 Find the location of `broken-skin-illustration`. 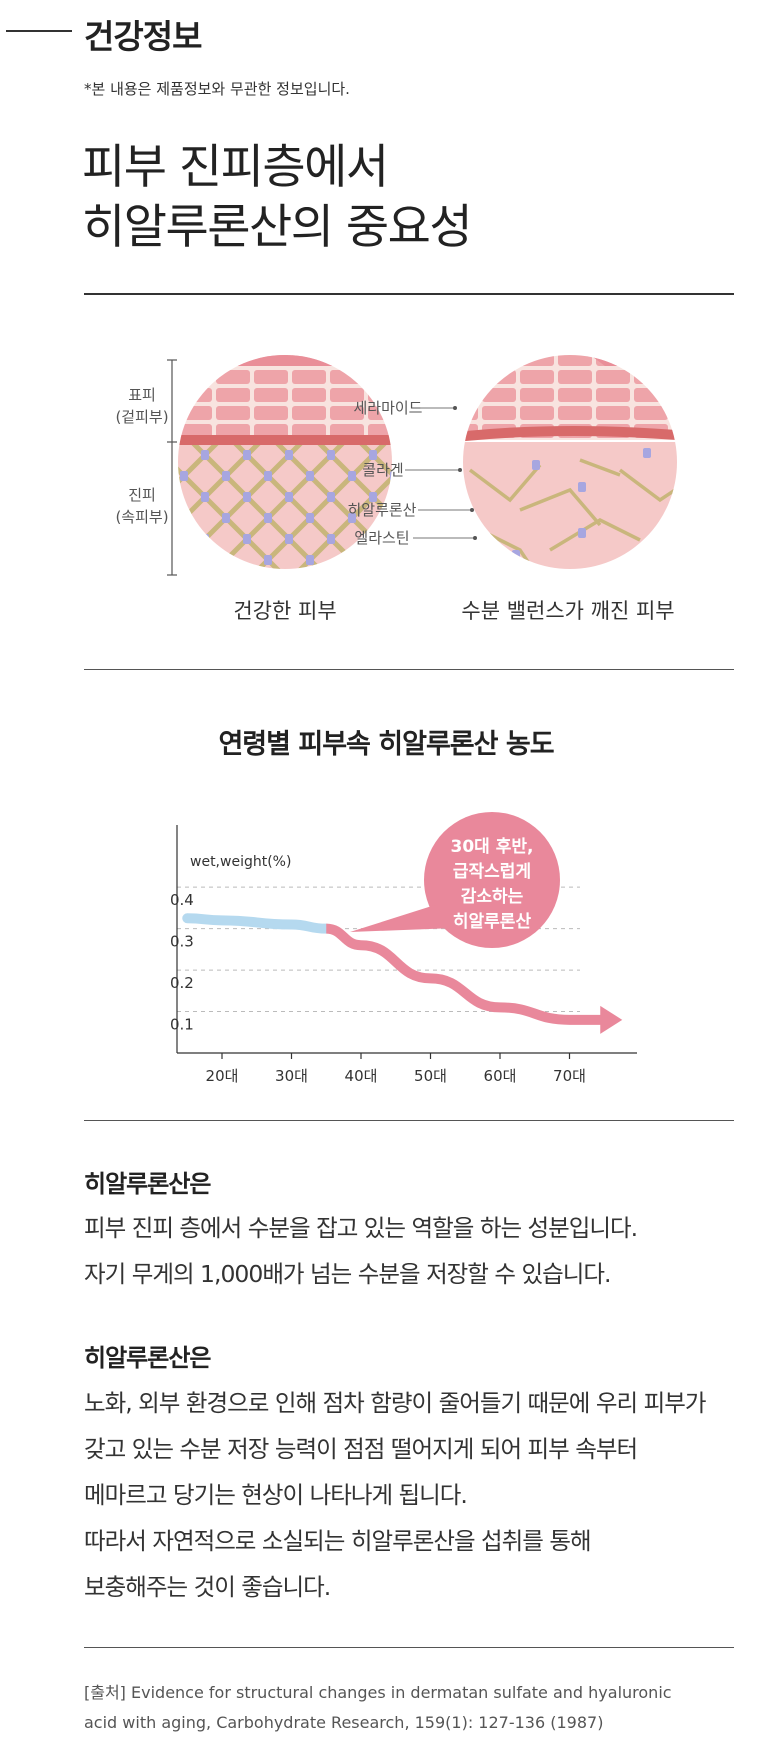

broken-skin-illustration is located at coordinates (570, 462).